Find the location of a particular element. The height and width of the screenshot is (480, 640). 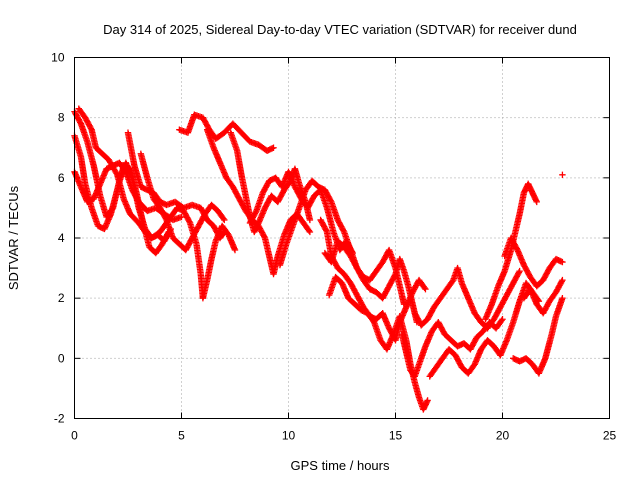

series-track-e is located at coordinates (176, 185).